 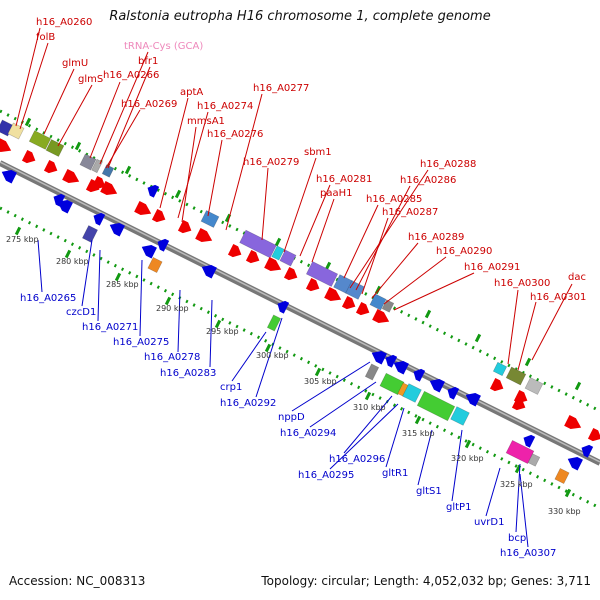 I want to click on gene-label: h16_A0260, so click(x=64, y=22).